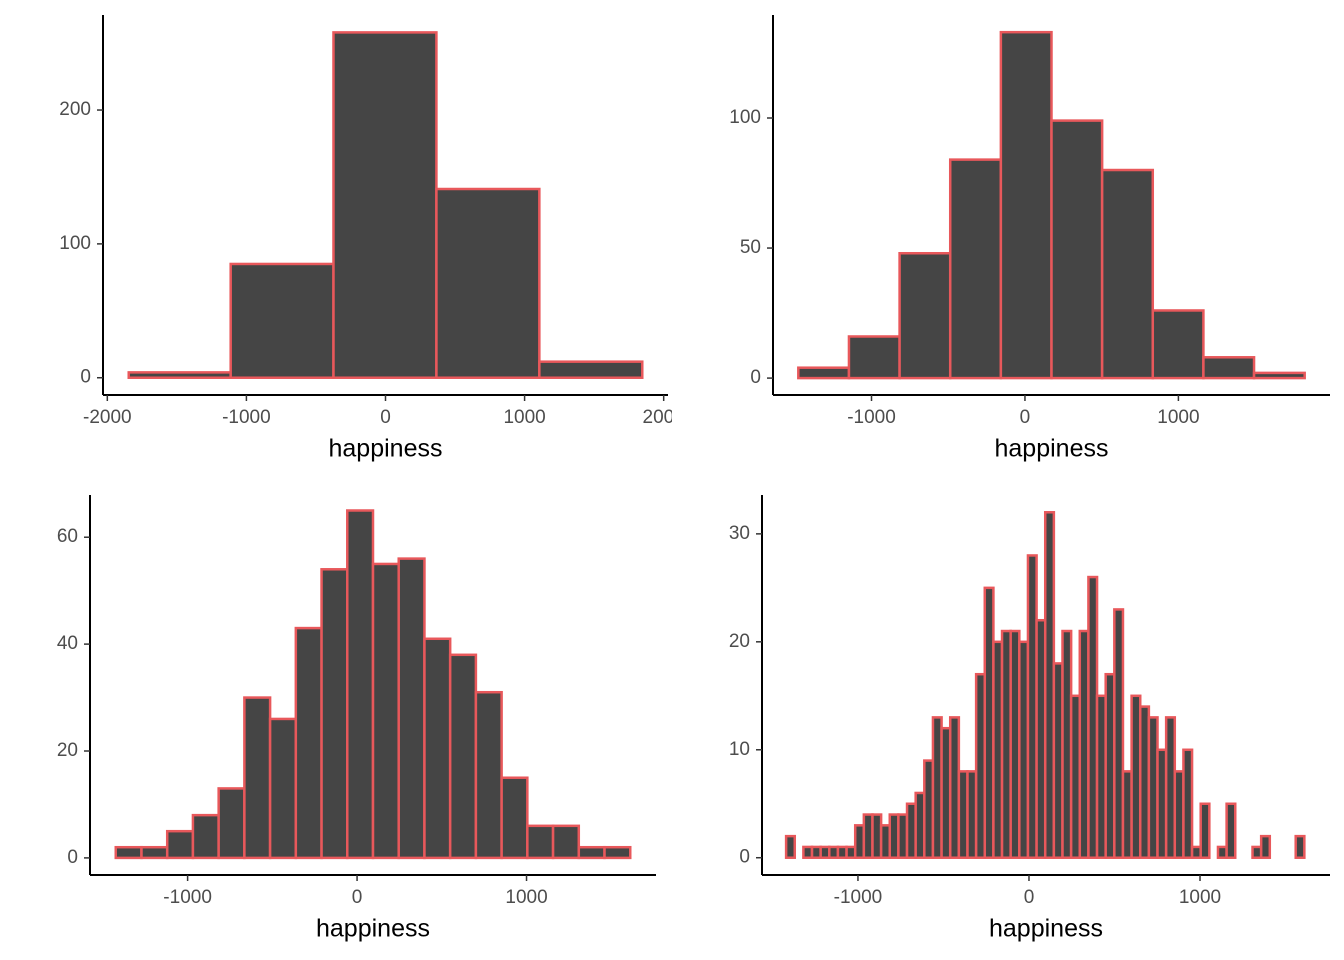 The width and height of the screenshot is (1344, 960). What do you see at coordinates (739, 749) in the screenshot?
I see `y-tick-label: 10` at bounding box center [739, 749].